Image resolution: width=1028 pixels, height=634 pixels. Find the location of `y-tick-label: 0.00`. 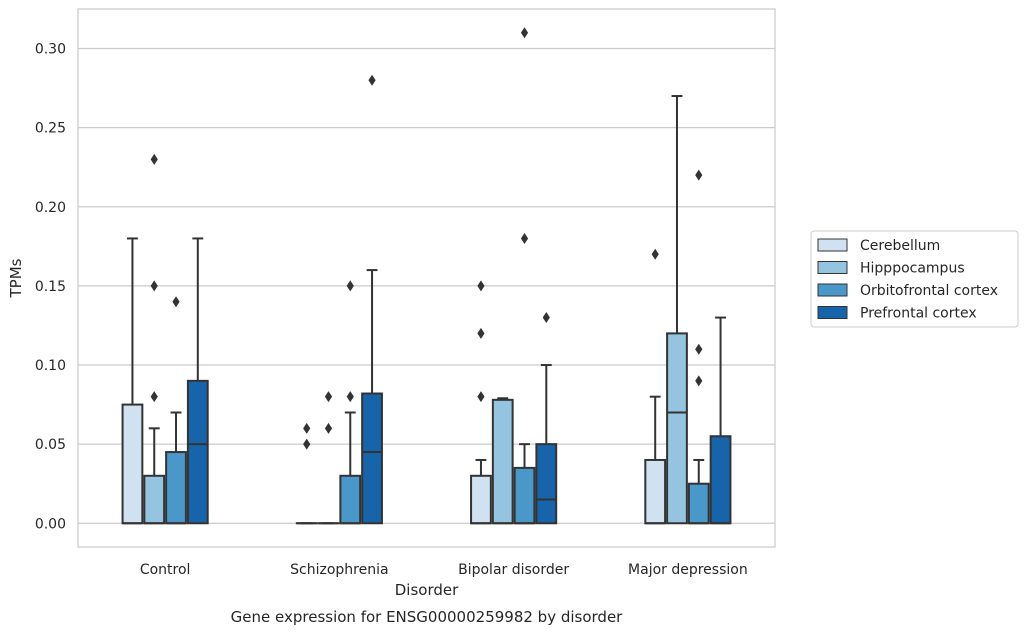

y-tick-label: 0.00 is located at coordinates (50, 524).